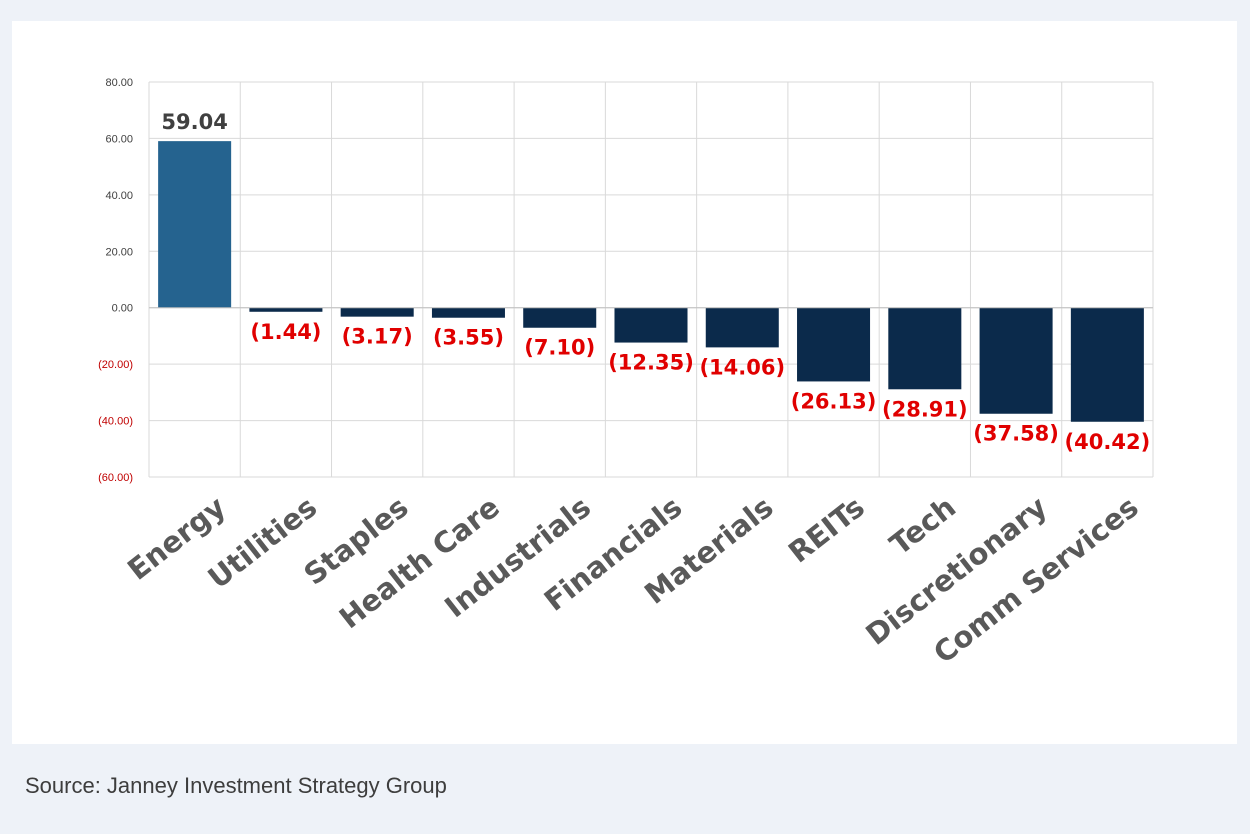 The height and width of the screenshot is (834, 1250). I want to click on y-tick-label: (20.00), so click(115, 365).